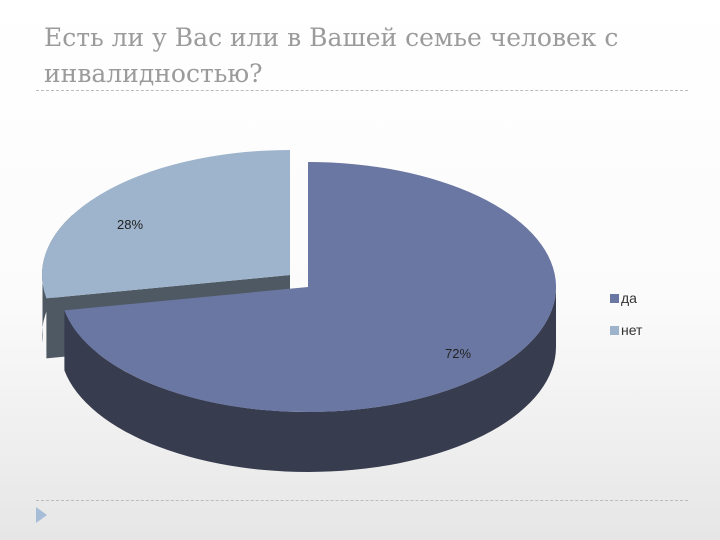 This screenshot has height=540, width=720. Describe the element at coordinates (362, 500) in the screenshot. I see `footer-divider` at that location.